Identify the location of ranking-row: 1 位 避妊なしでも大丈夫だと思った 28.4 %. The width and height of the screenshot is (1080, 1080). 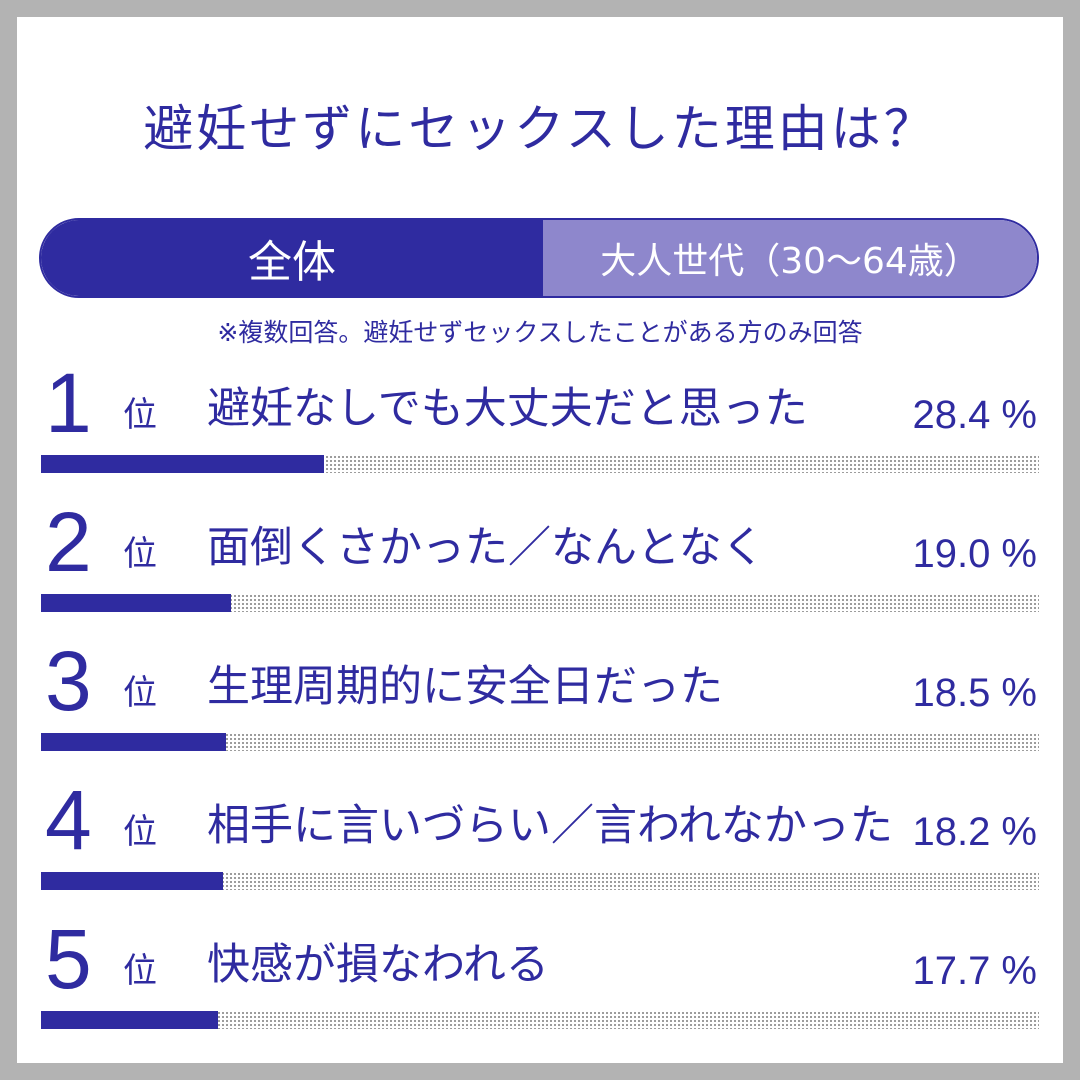
(540, 435).